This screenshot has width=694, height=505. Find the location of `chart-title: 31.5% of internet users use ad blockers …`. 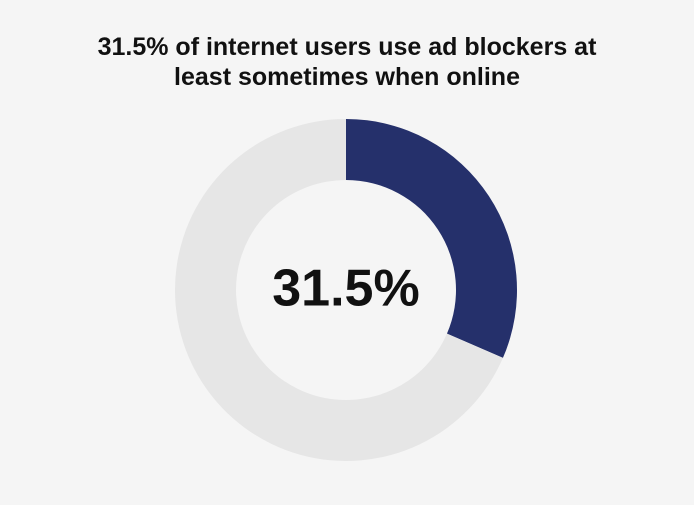

chart-title: 31.5% of internet users use ad blockers … is located at coordinates (347, 62).